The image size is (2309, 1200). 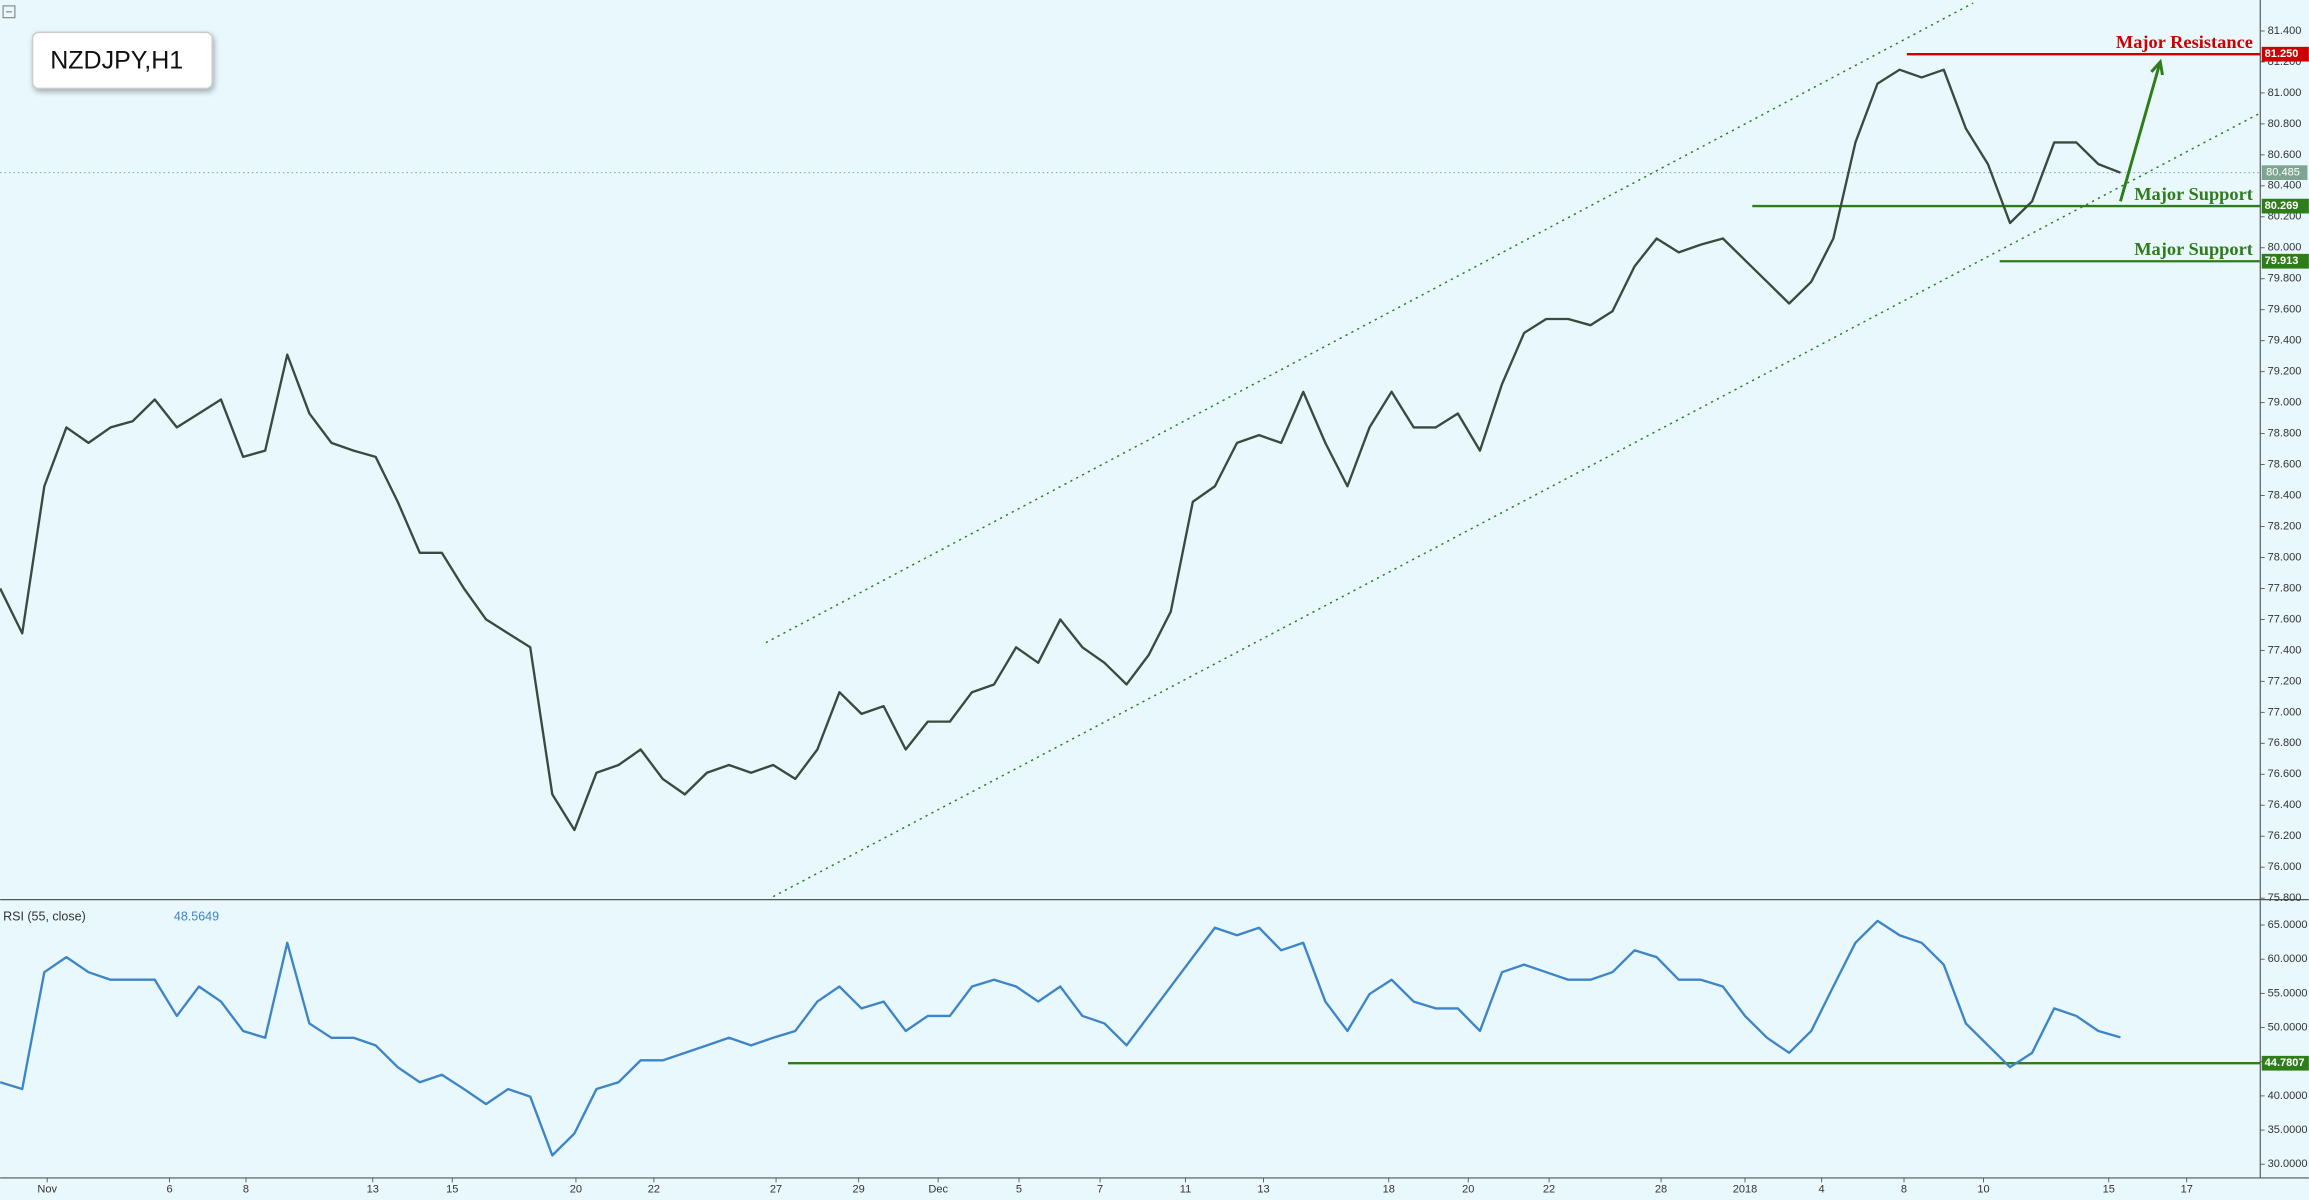 What do you see at coordinates (2288, 1164) in the screenshot?
I see `y-tick-label: 30.0000` at bounding box center [2288, 1164].